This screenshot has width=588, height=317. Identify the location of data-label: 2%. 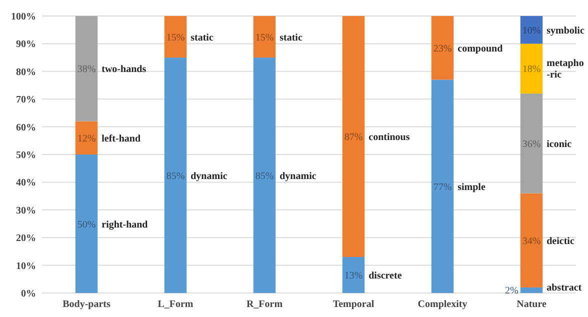
(511, 291).